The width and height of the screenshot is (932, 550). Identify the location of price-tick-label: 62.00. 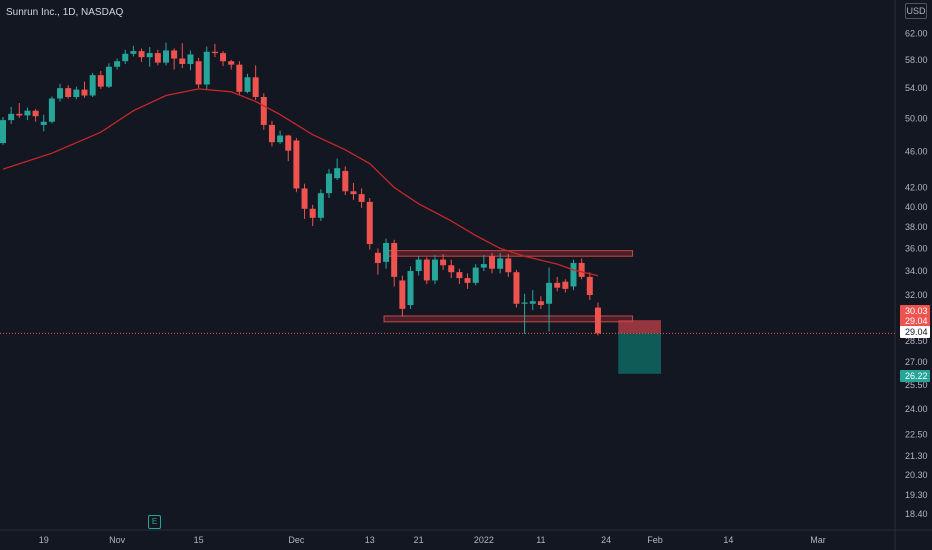
(916, 34).